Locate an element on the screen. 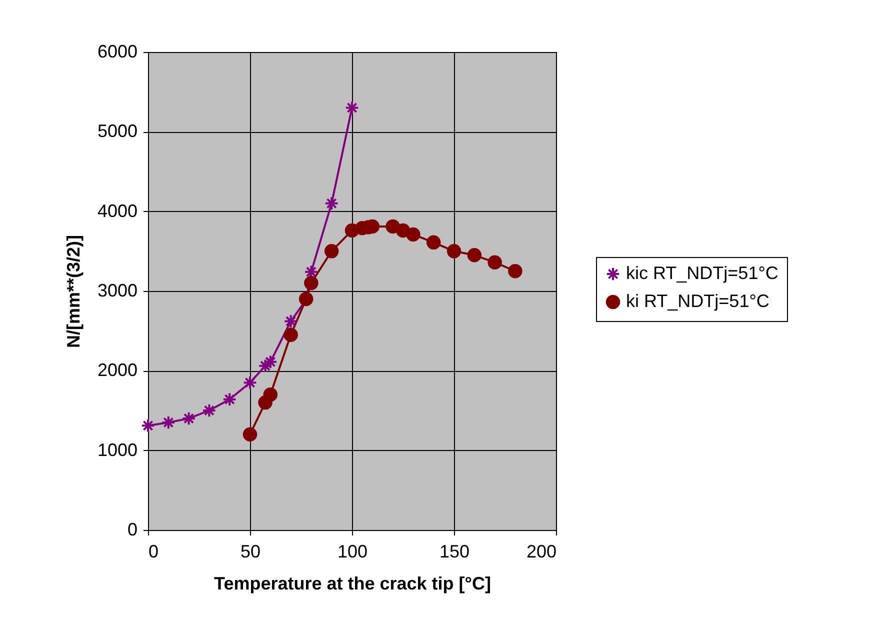  x-tick-label: 200 is located at coordinates (541, 552).